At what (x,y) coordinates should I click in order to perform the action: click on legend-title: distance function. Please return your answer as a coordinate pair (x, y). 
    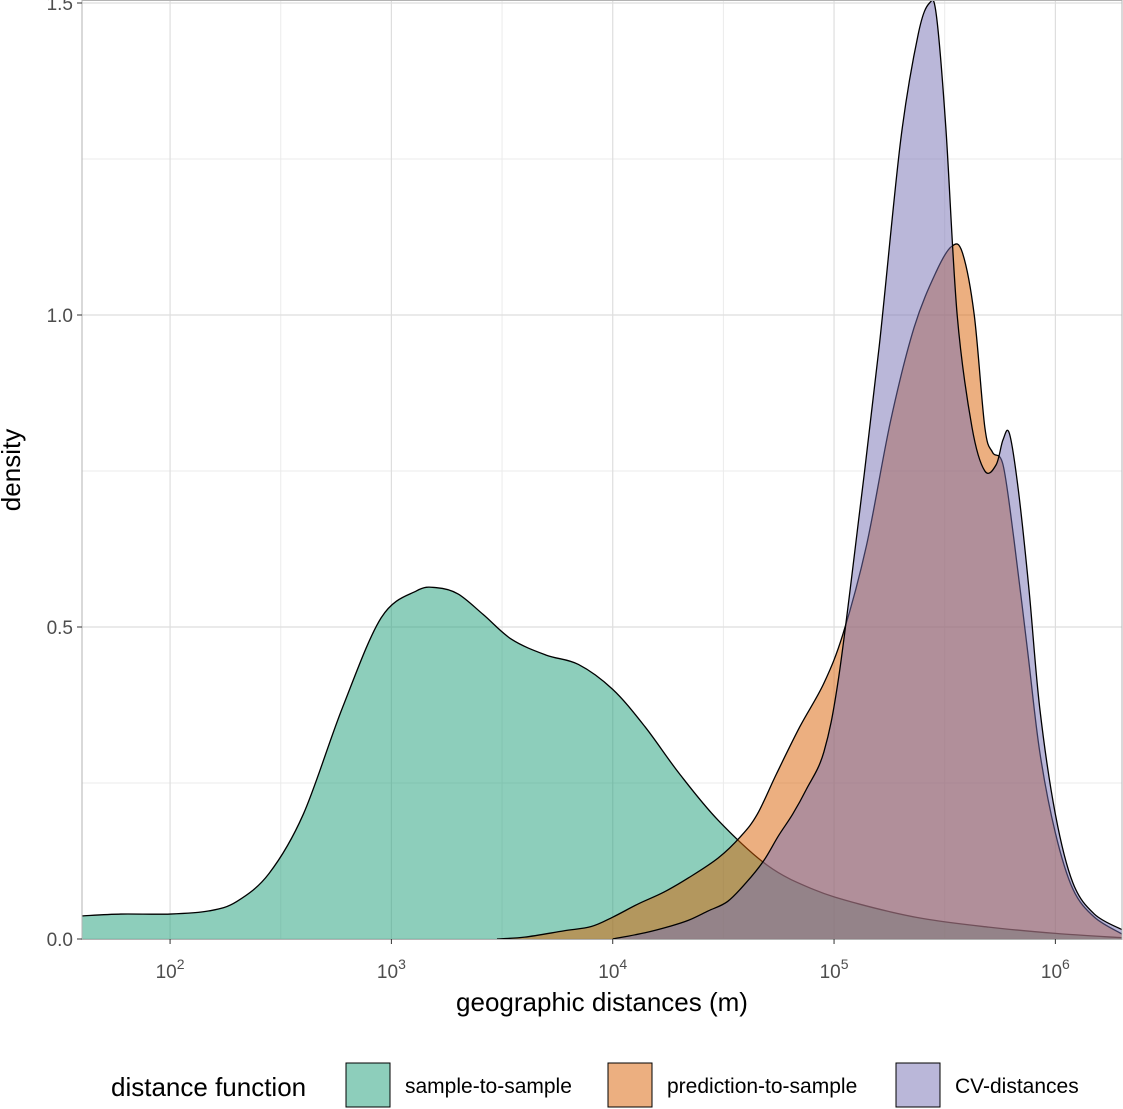
    Looking at the image, I should click on (208, 1087).